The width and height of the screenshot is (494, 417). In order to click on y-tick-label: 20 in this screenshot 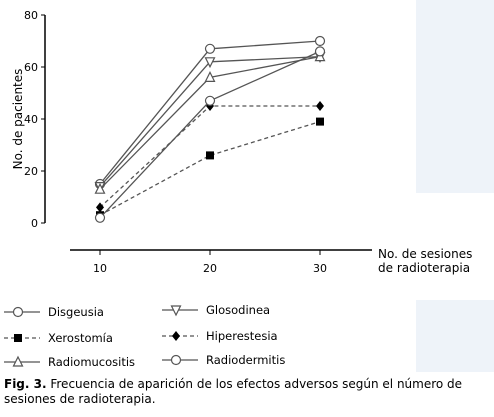, I will do `click(31, 171)`.